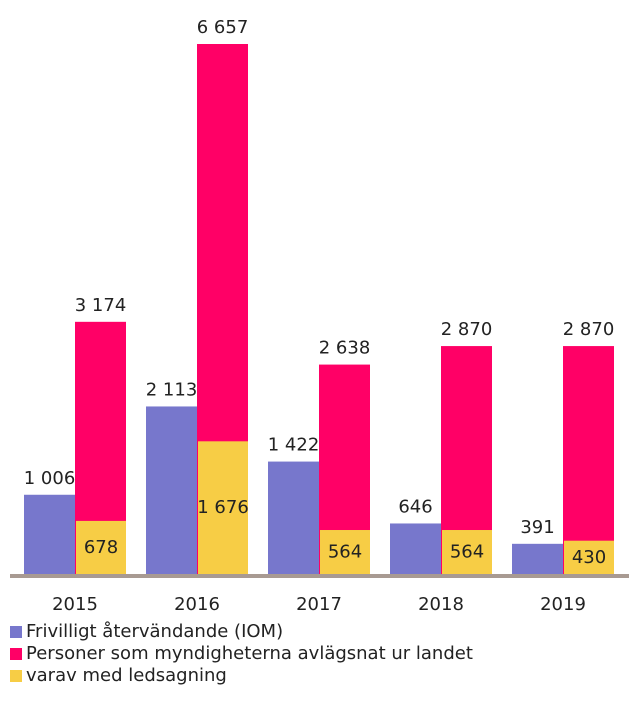 This screenshot has height=705, width=629. What do you see at coordinates (101, 305) in the screenshot?
I see `value-label: 3 174` at bounding box center [101, 305].